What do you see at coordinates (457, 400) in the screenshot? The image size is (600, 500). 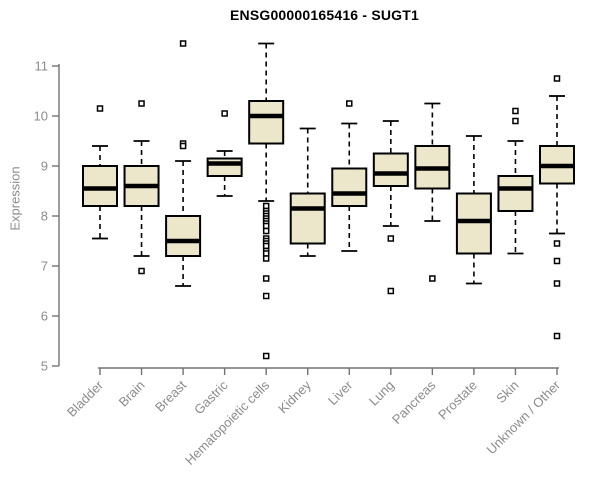 I see `x-category-label: Prostate` at bounding box center [457, 400].